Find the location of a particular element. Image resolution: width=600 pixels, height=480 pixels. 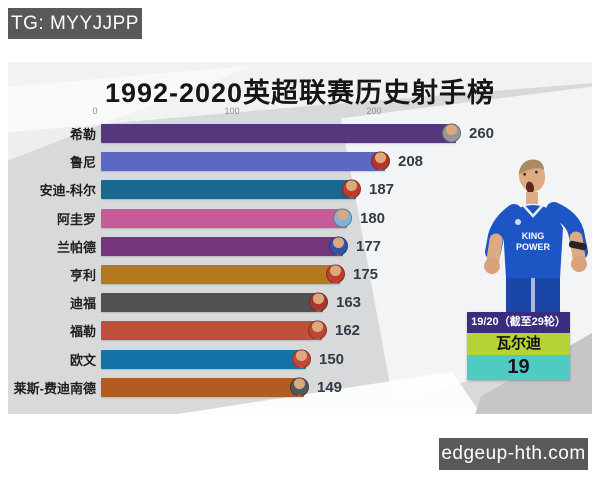

season-info-card: 19/20（截至29轮） 瓦尔迪 19 is located at coordinates (518, 346).